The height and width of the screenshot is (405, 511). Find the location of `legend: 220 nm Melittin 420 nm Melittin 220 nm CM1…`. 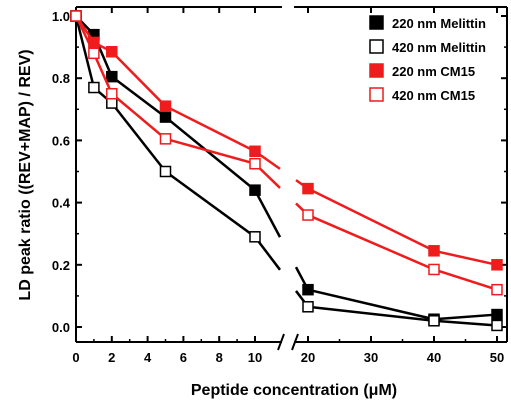

legend: 220 nm Melittin 420 nm Melittin 220 nm CM1… is located at coordinates (427, 59).